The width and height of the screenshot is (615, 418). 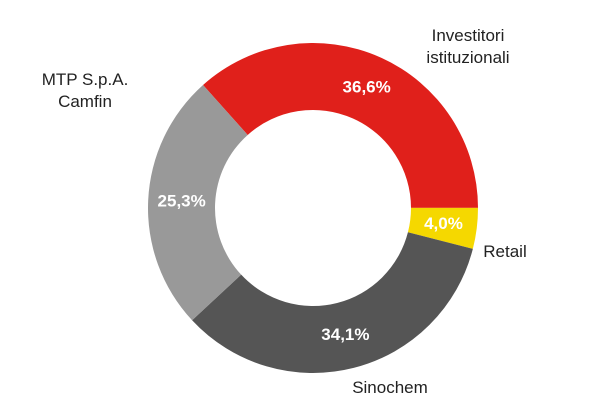 What do you see at coordinates (505, 251) in the screenshot?
I see `category-label: Retail` at bounding box center [505, 251].